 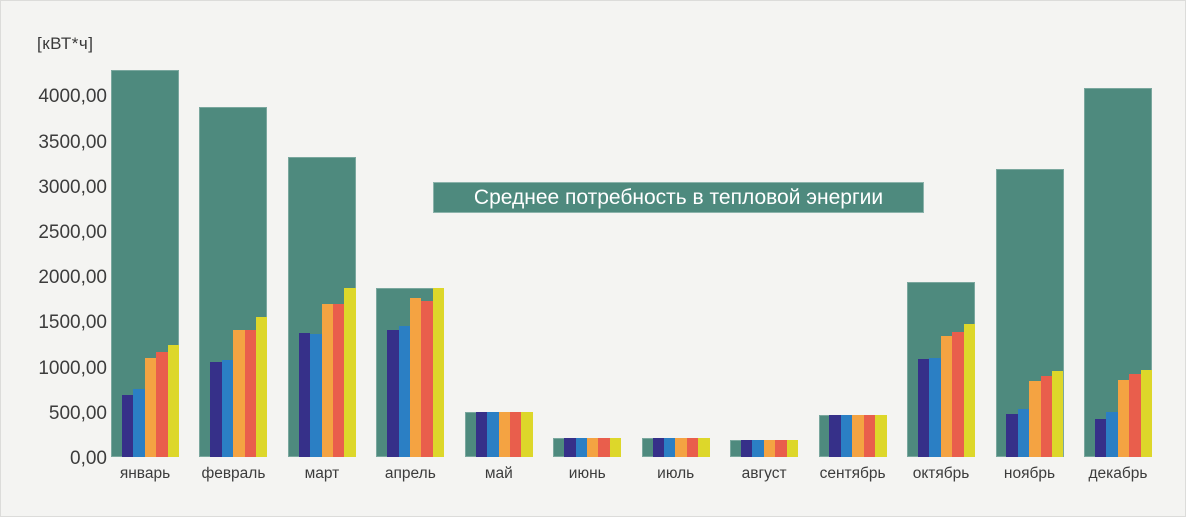 What do you see at coordinates (72, 278) in the screenshot?
I see `y-tick-label: 2000,00` at bounding box center [72, 278].